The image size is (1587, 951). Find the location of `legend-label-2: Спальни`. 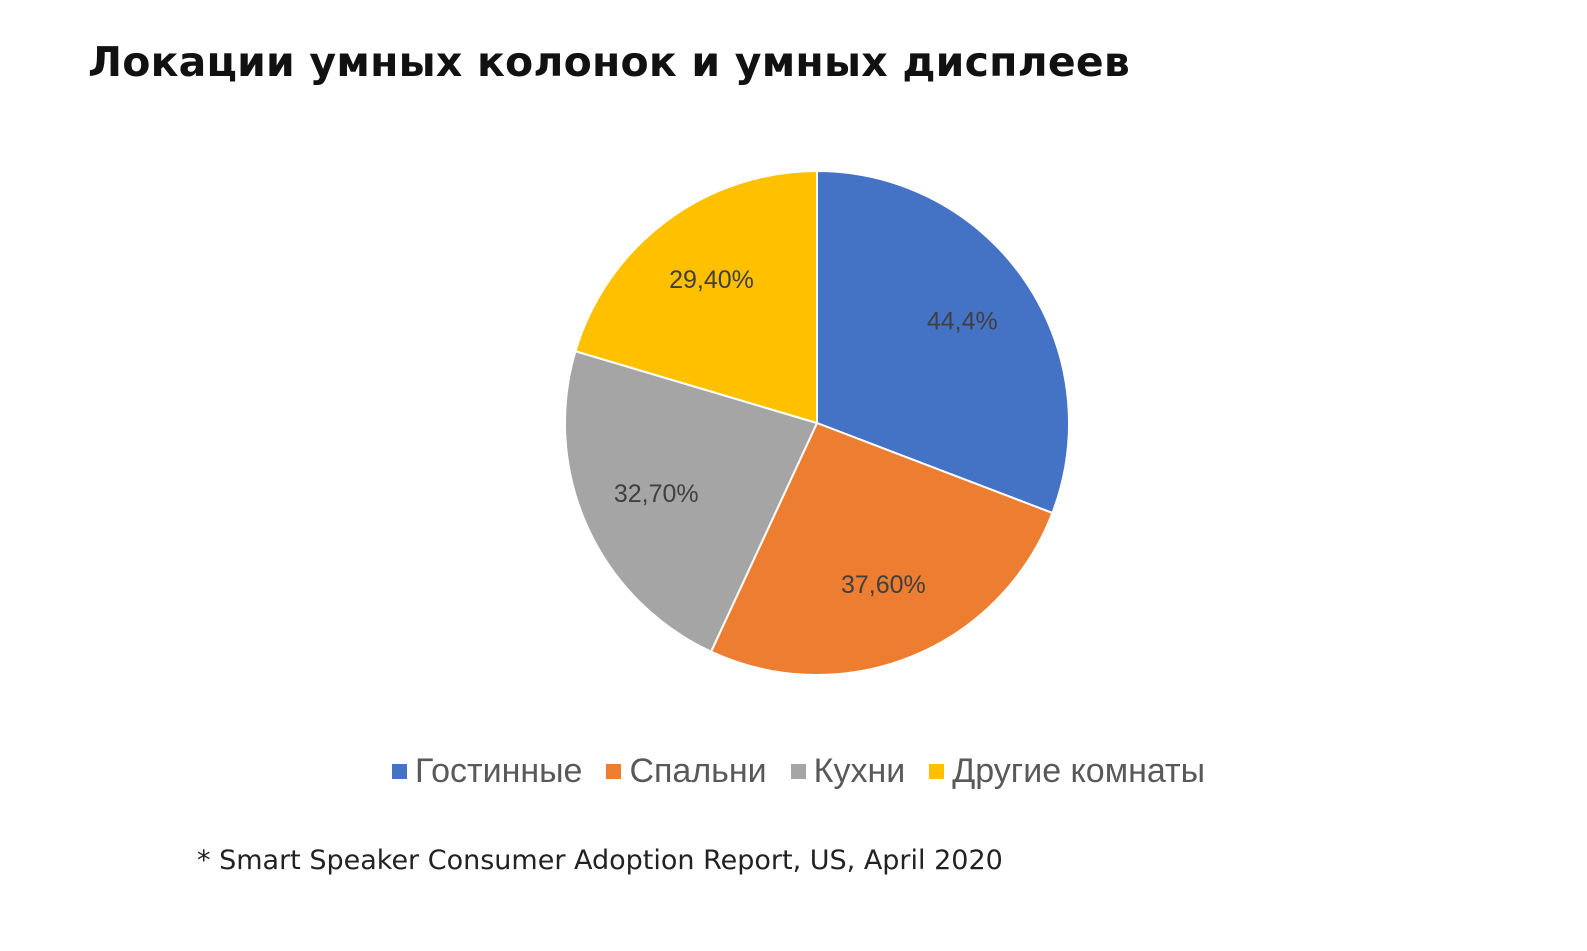

legend-label-2: Спальни is located at coordinates (698, 771).